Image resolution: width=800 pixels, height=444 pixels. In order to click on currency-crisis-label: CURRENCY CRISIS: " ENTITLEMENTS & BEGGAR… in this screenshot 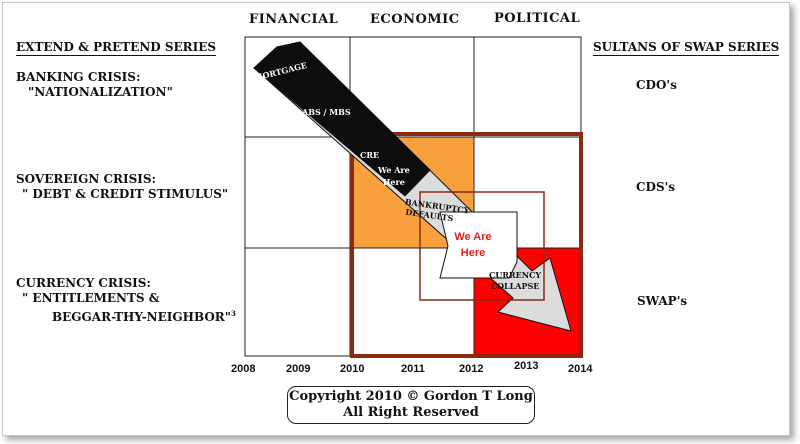, I will do `click(126, 300)`.